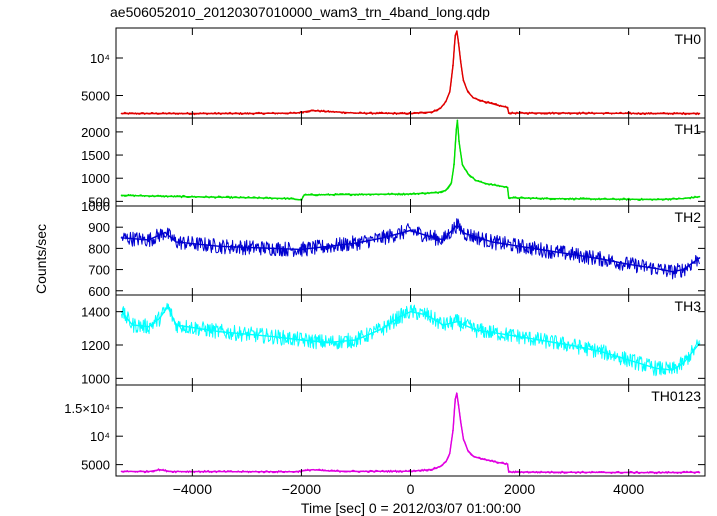 This screenshot has height=516, width=717. Describe the element at coordinates (411, 508) in the screenshot. I see `x-axis-label: Time [sec] 0 = 2012/03/07 01:00:00` at that location.